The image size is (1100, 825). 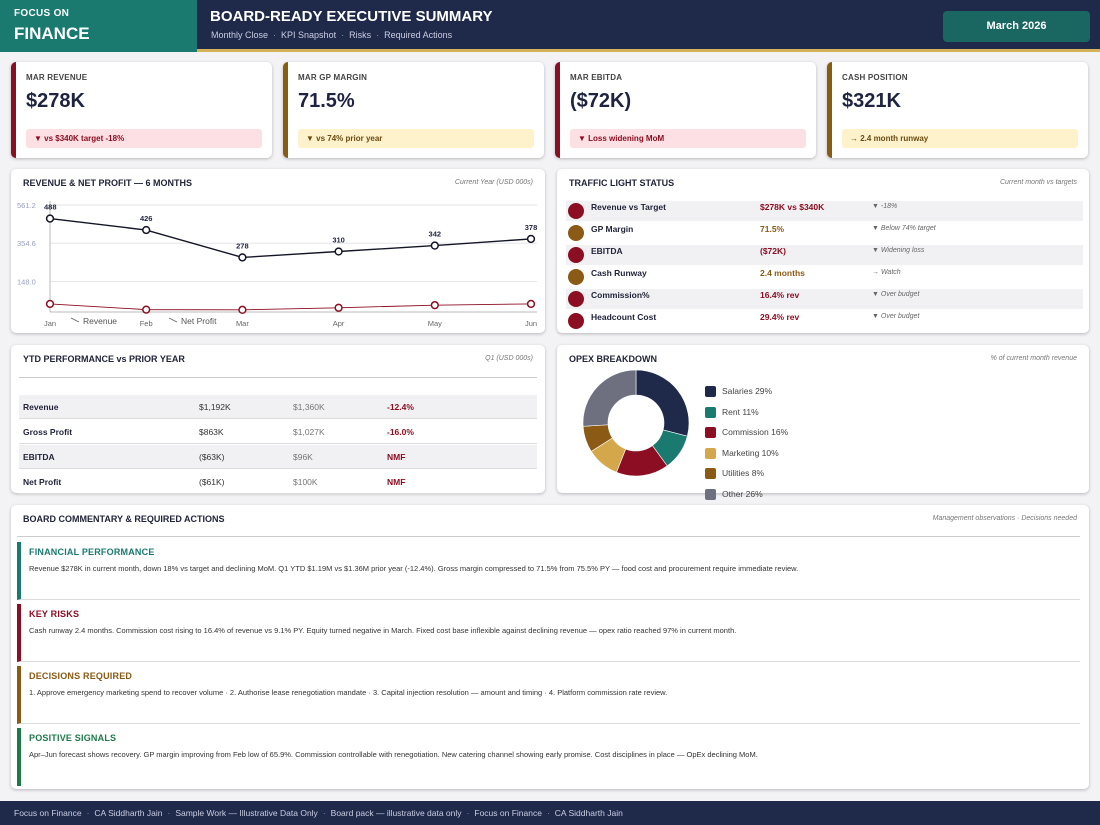 What do you see at coordinates (396, 457) in the screenshot?
I see `ytd-change: NMF` at bounding box center [396, 457].